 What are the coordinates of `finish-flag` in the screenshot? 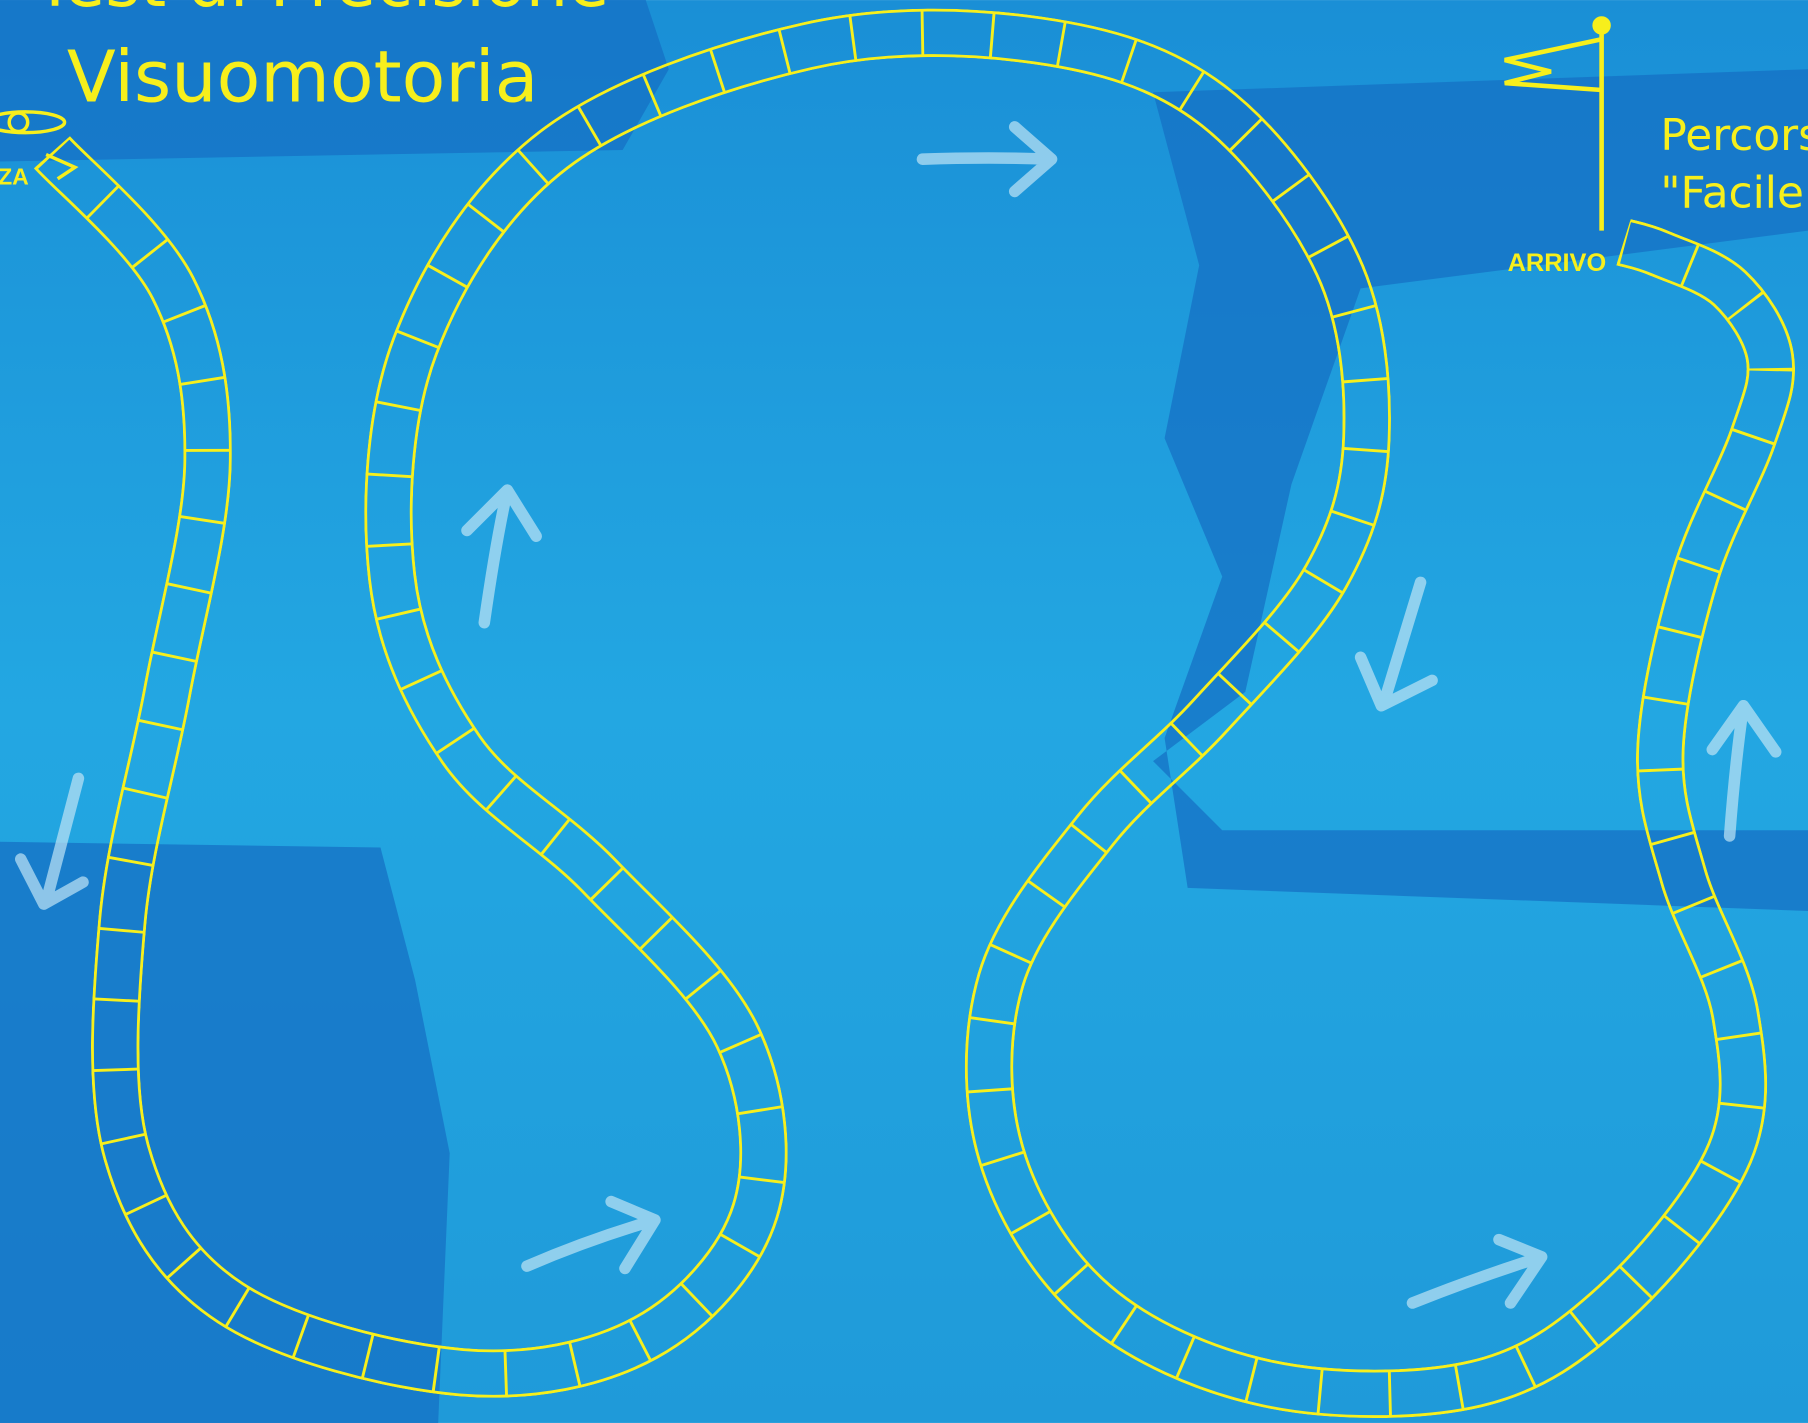 It's located at (1557, 123).